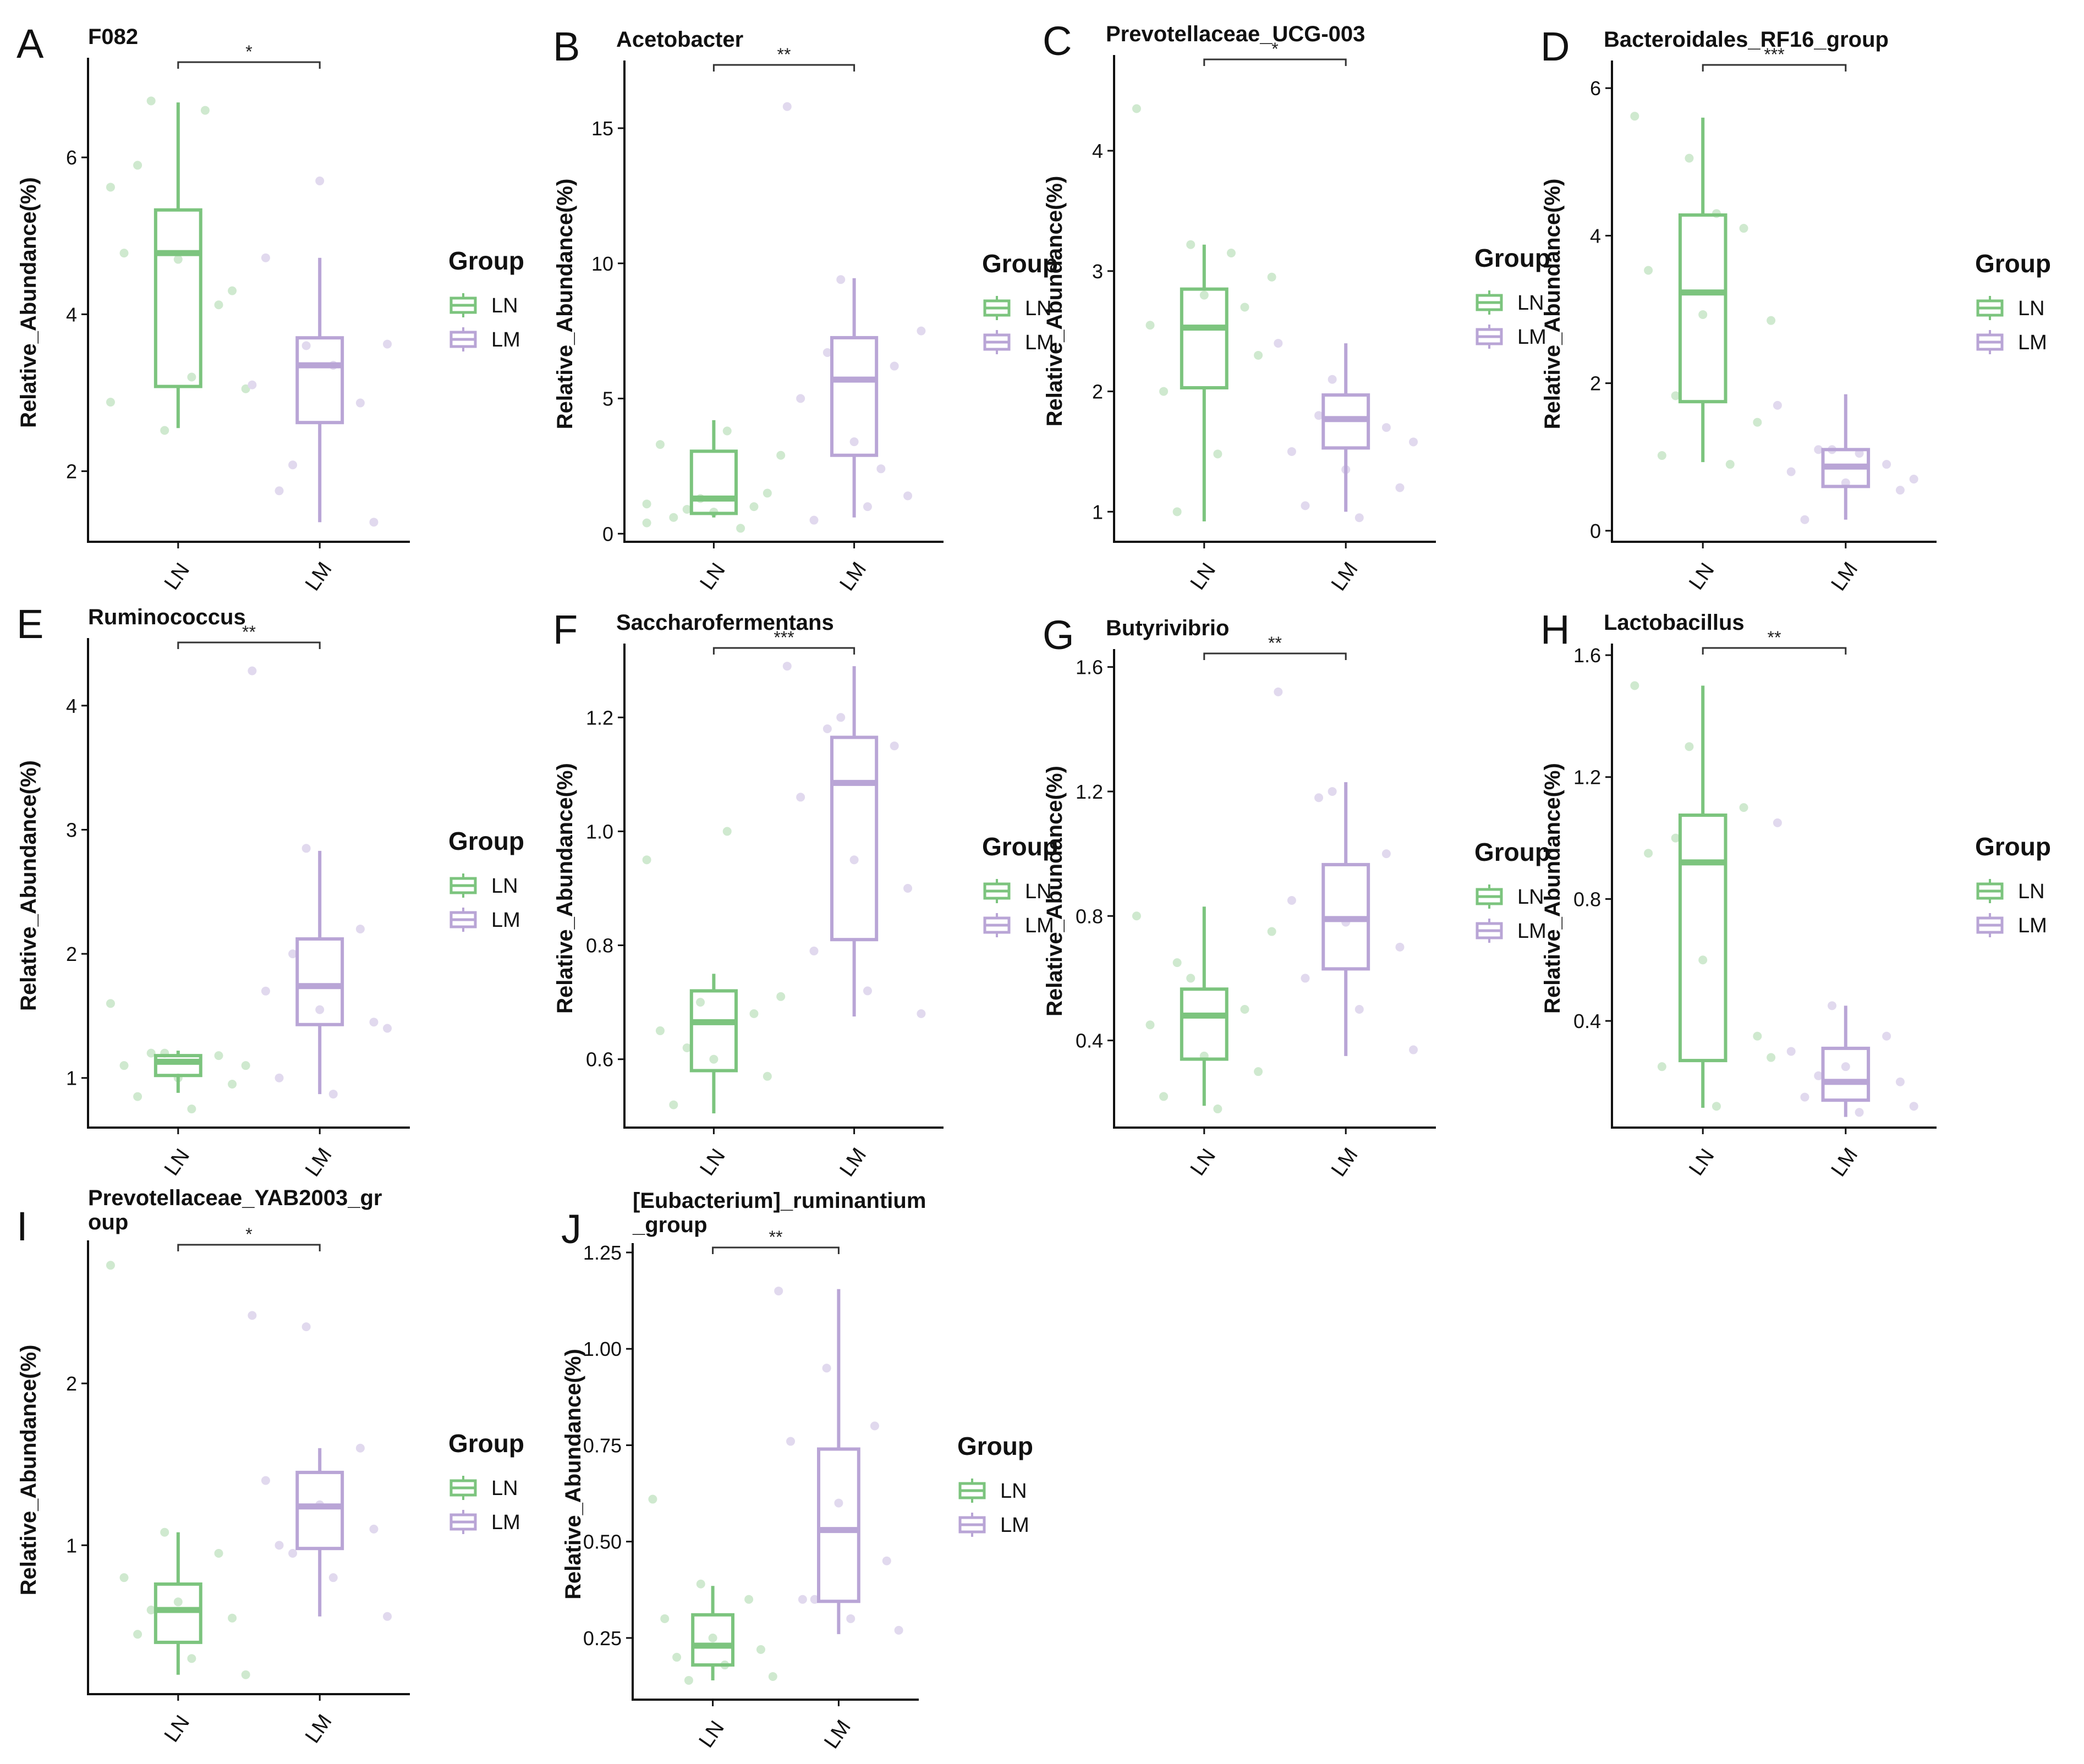 This screenshot has height=1764, width=2084. Describe the element at coordinates (997, 342) in the screenshot. I see `legend-key-b-lm` at that location.